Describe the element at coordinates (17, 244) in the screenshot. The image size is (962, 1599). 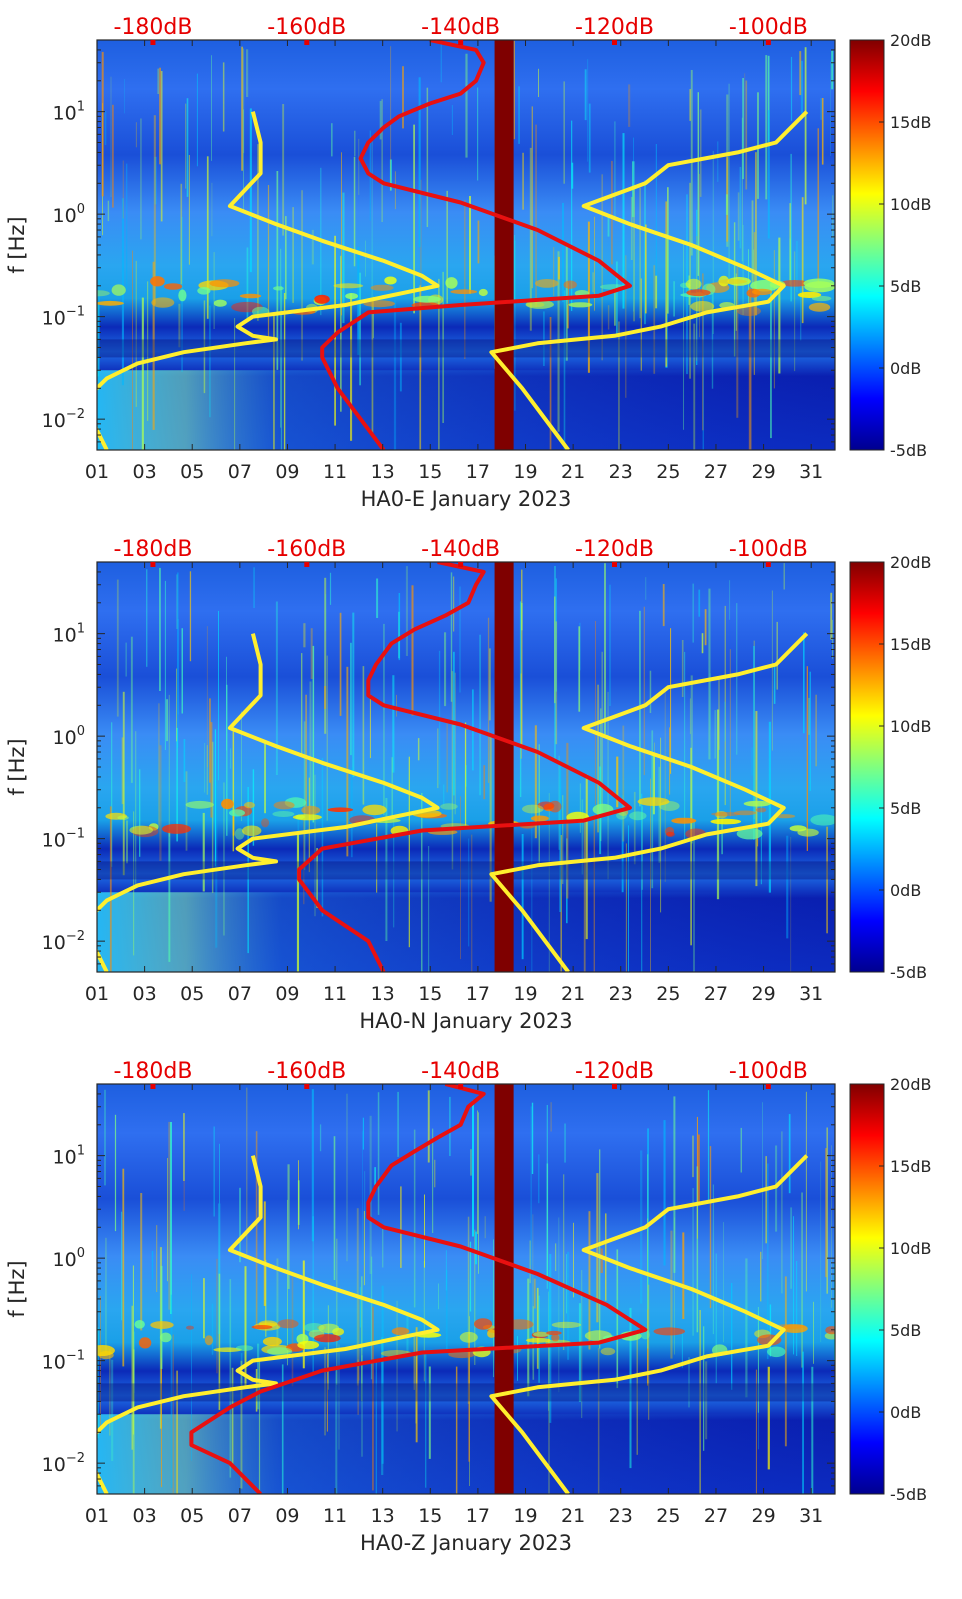
I see `y-axis-label: f [Hz]` at that location.